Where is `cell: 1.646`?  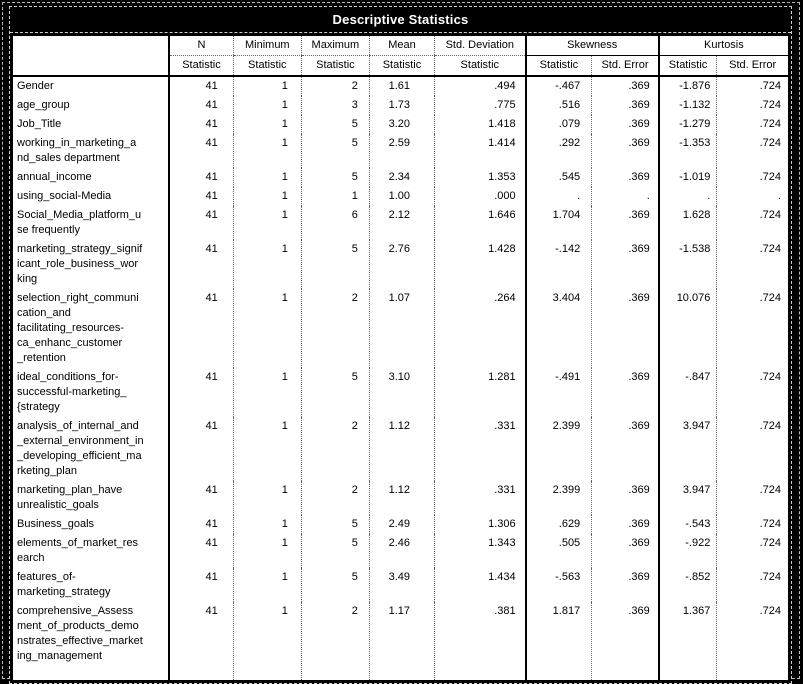
cell: 1.646 is located at coordinates (479, 223).